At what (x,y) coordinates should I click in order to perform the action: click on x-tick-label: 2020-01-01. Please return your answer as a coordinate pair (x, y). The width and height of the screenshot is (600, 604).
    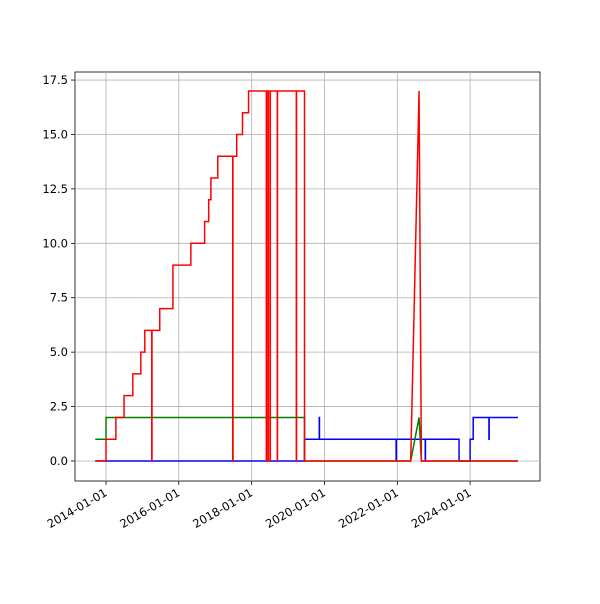
    Looking at the image, I should click on (295, 508).